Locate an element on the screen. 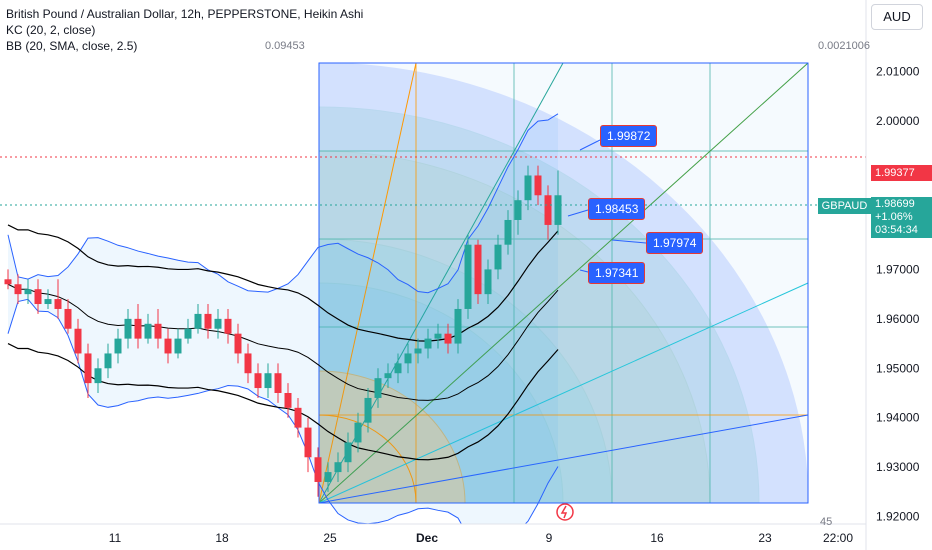  y-tick-label: 1.96000 is located at coordinates (898, 319).